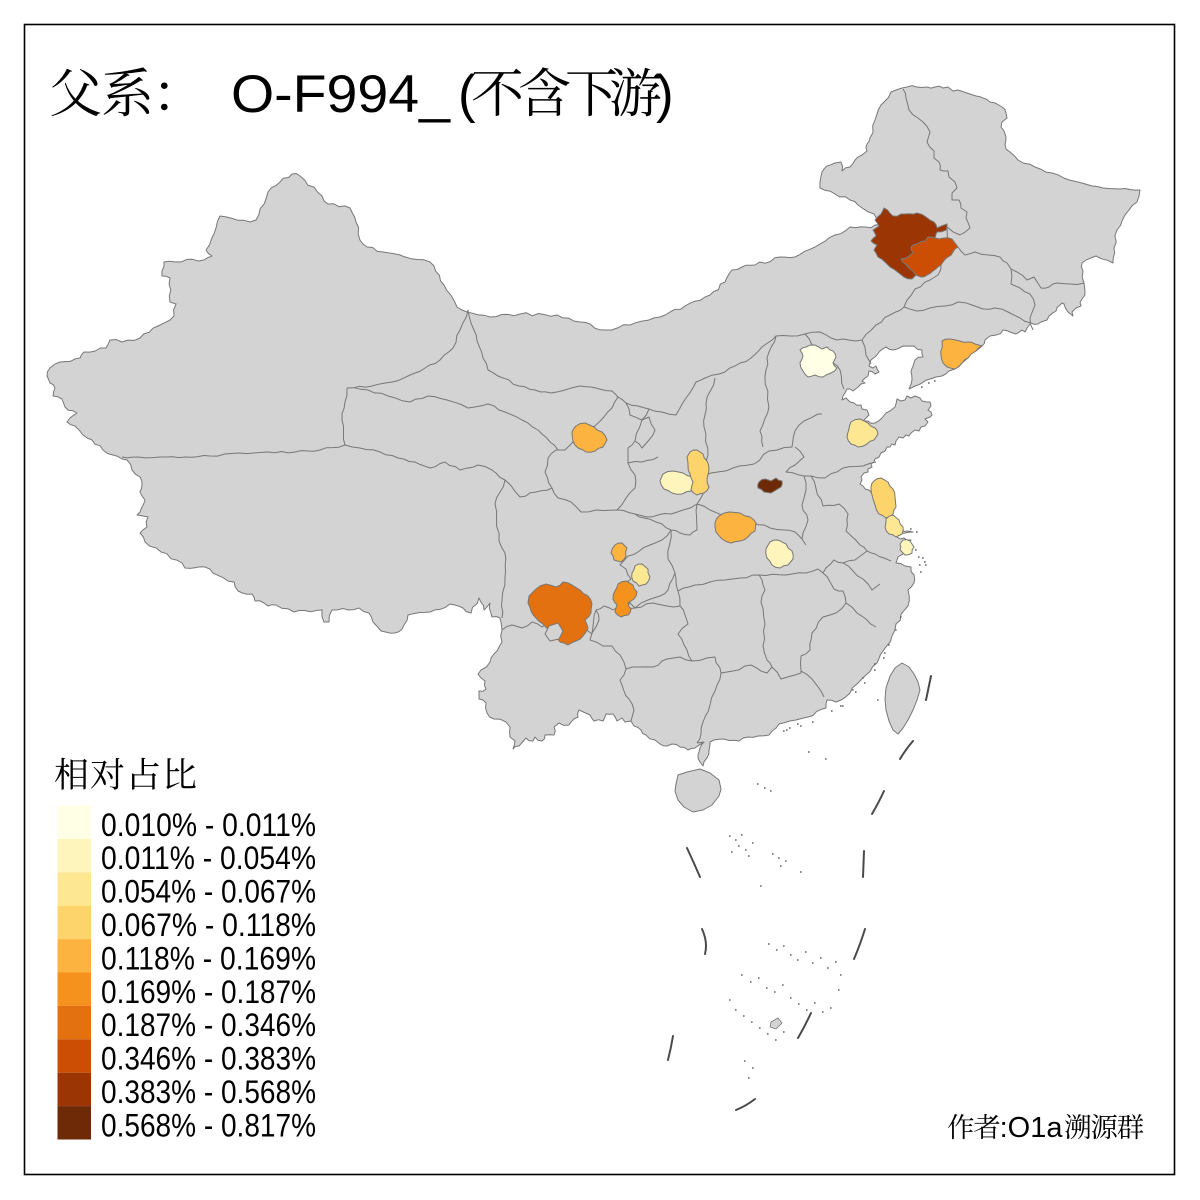 Image resolution: width=1200 pixels, height=1200 pixels. I want to click on svg-text: :O1a, so click(1032, 1128).